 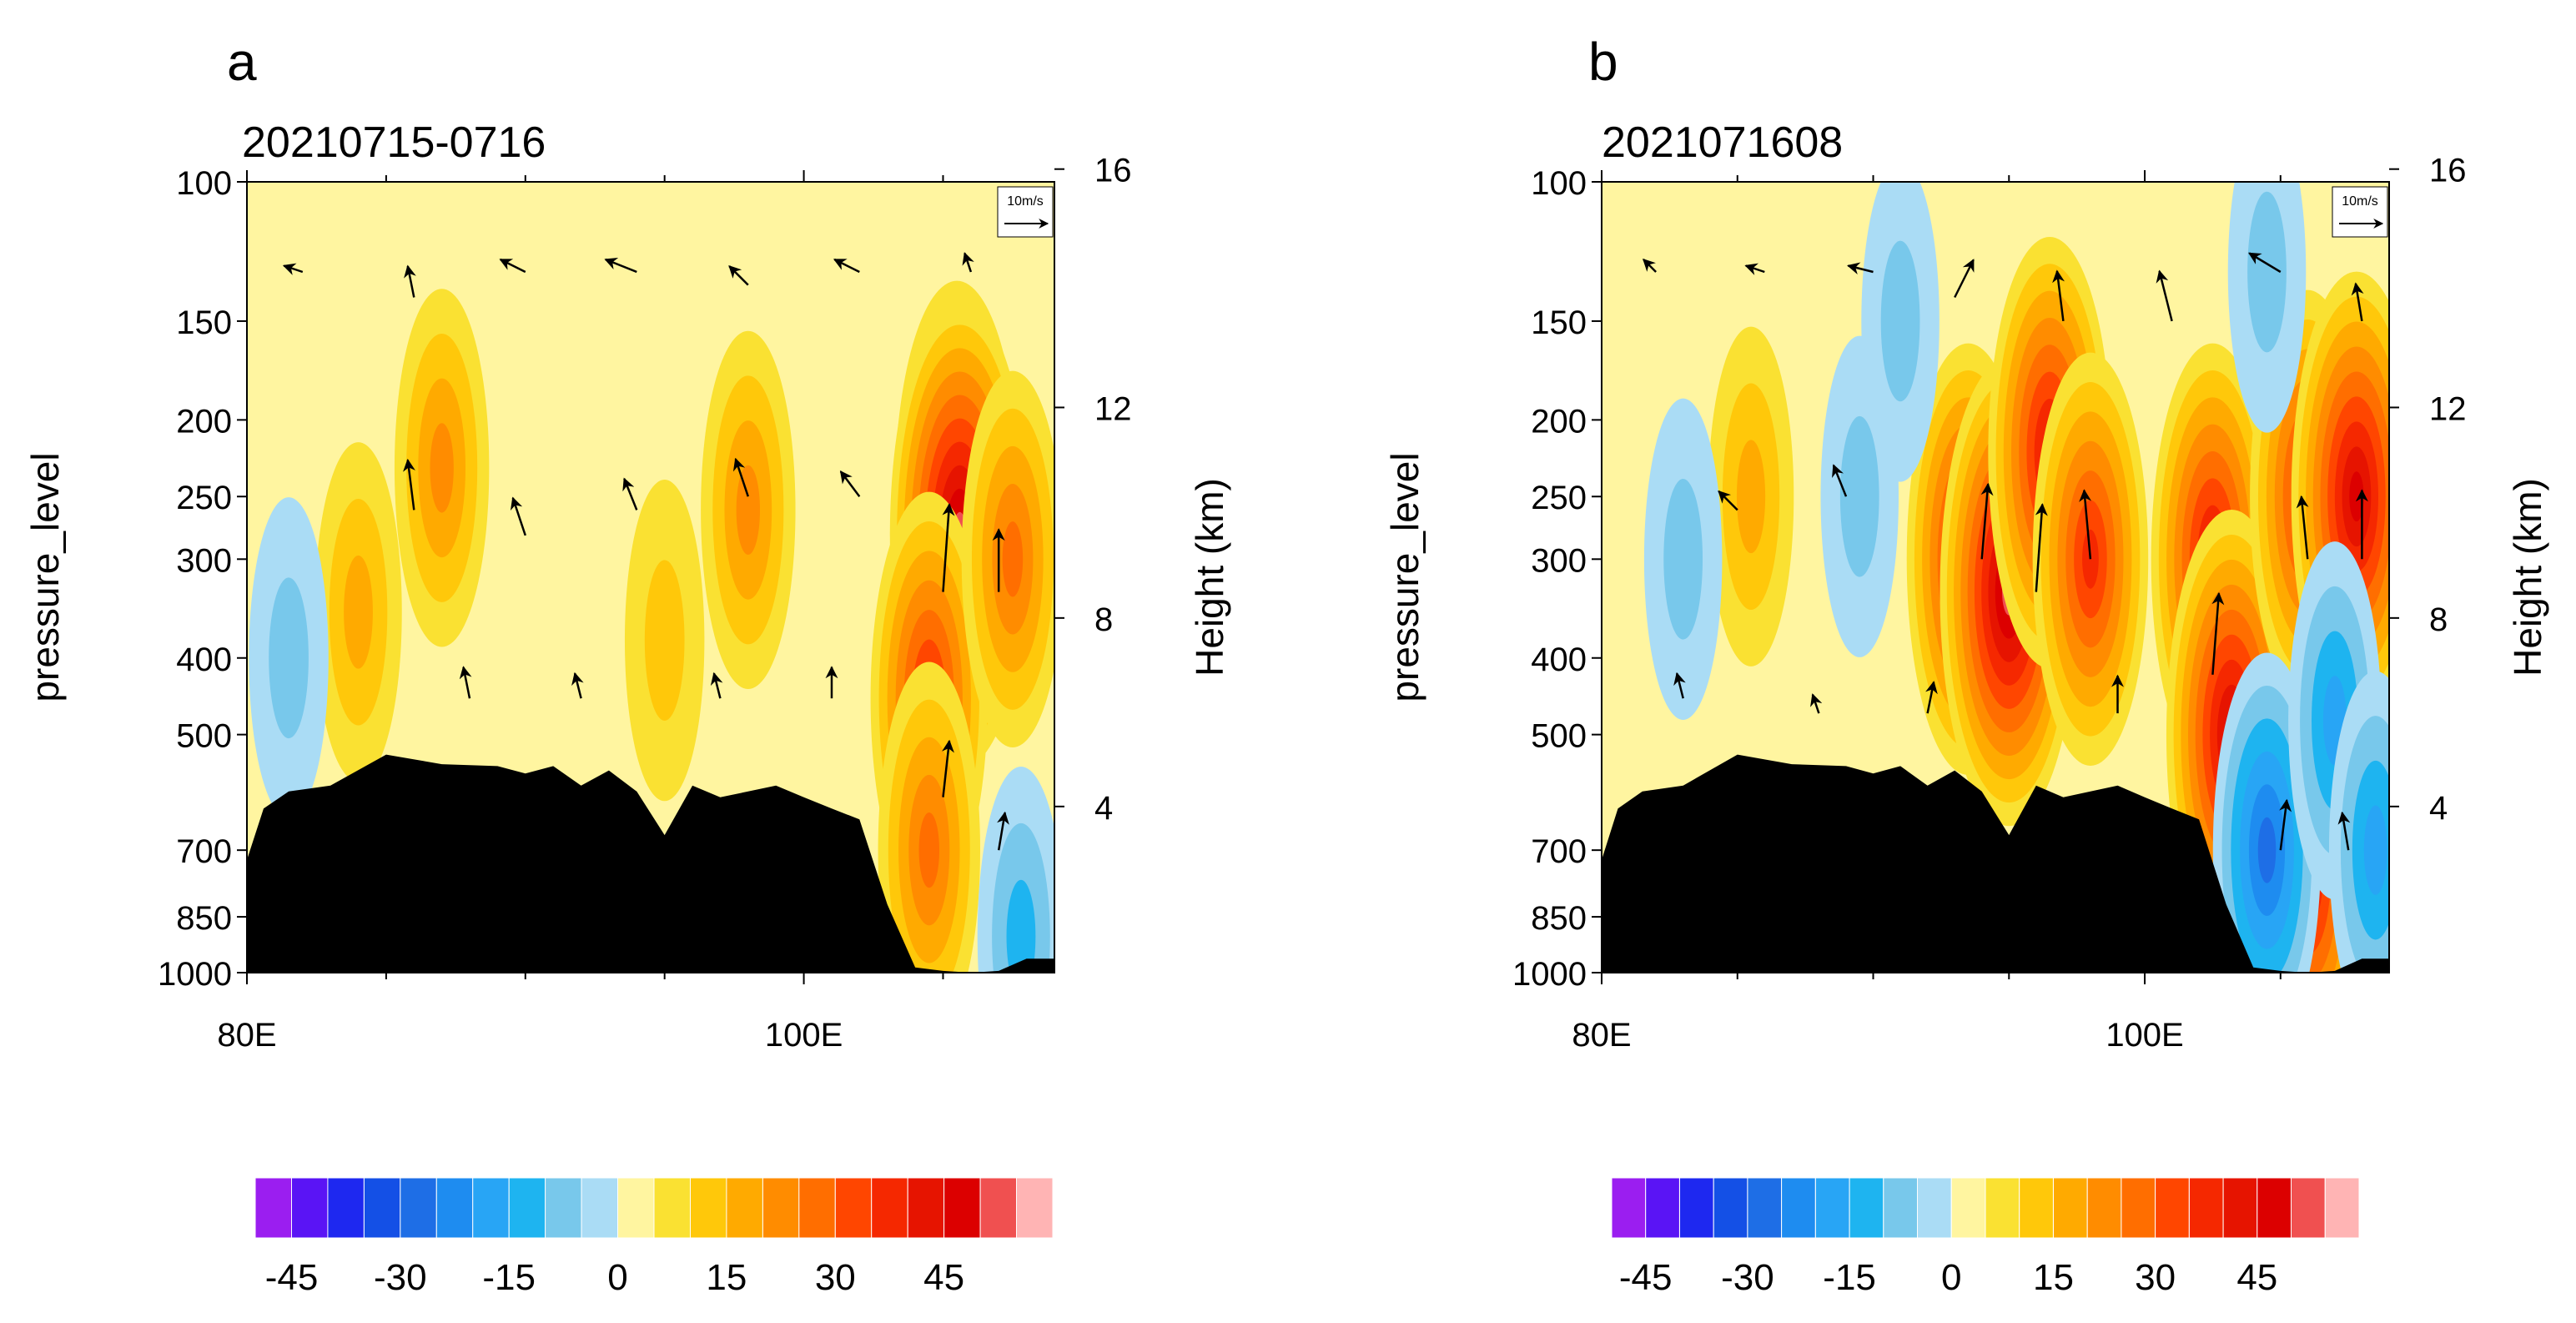 What do you see at coordinates (394, 142) in the screenshot?
I see `panel-a-title: 20210715-0716` at bounding box center [394, 142].